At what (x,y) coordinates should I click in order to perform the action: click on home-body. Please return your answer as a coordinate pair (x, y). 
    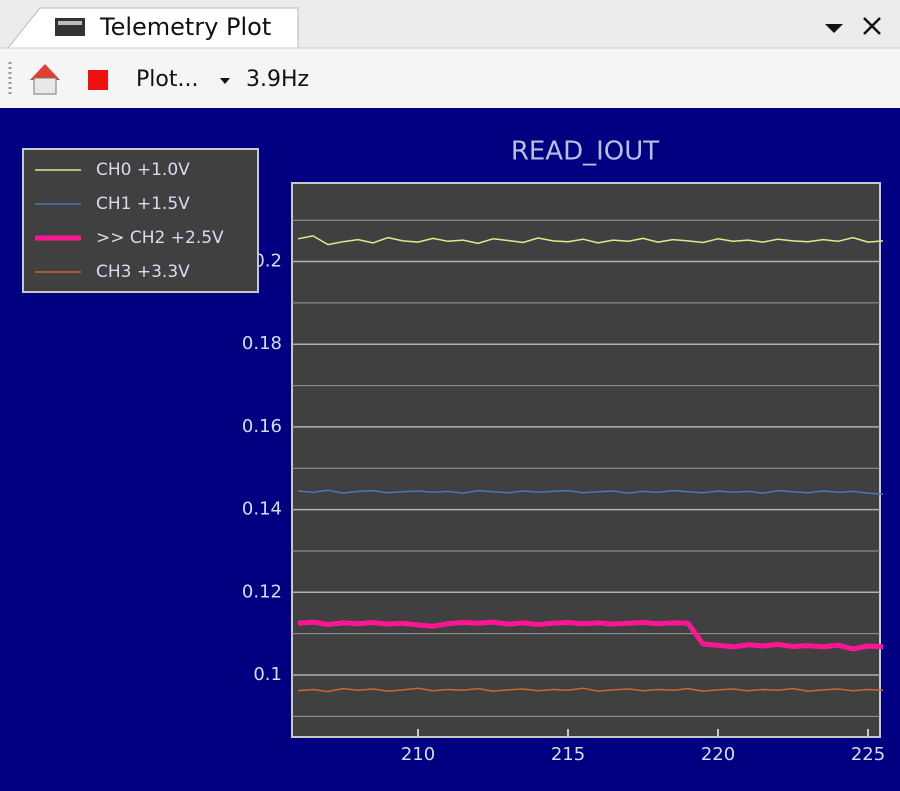
    Looking at the image, I should click on (45, 86).